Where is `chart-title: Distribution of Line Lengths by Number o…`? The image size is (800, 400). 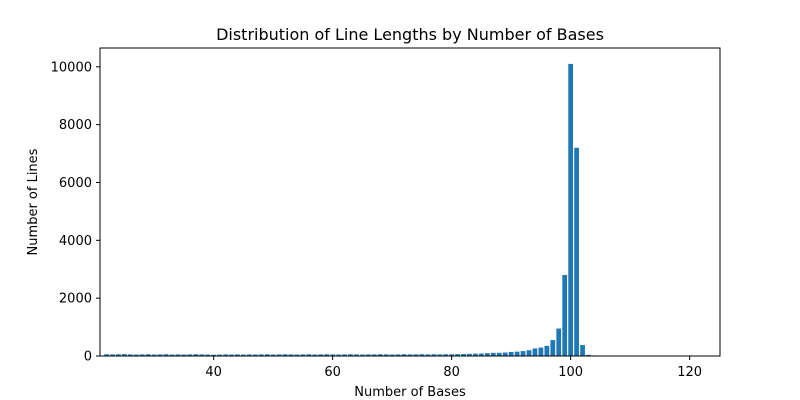 chart-title: Distribution of Line Lengths by Number o… is located at coordinates (410, 34).